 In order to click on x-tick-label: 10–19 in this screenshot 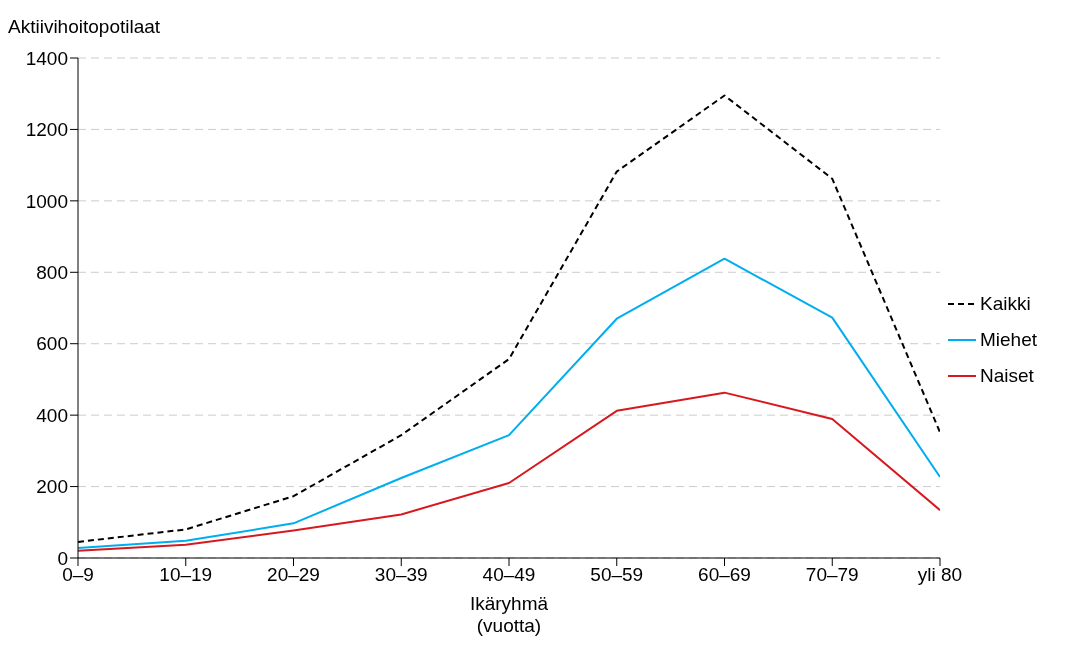, I will do `click(186, 575)`.